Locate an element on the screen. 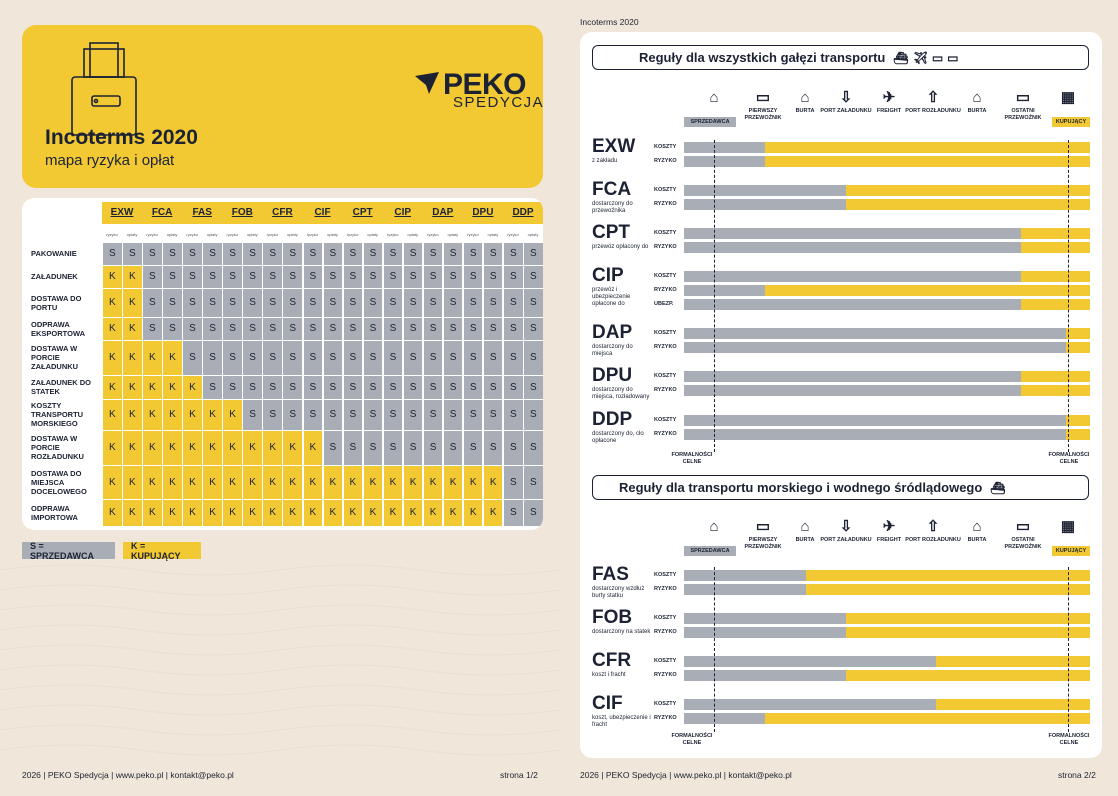  page-number: strona 2/2 is located at coordinates (1077, 775).